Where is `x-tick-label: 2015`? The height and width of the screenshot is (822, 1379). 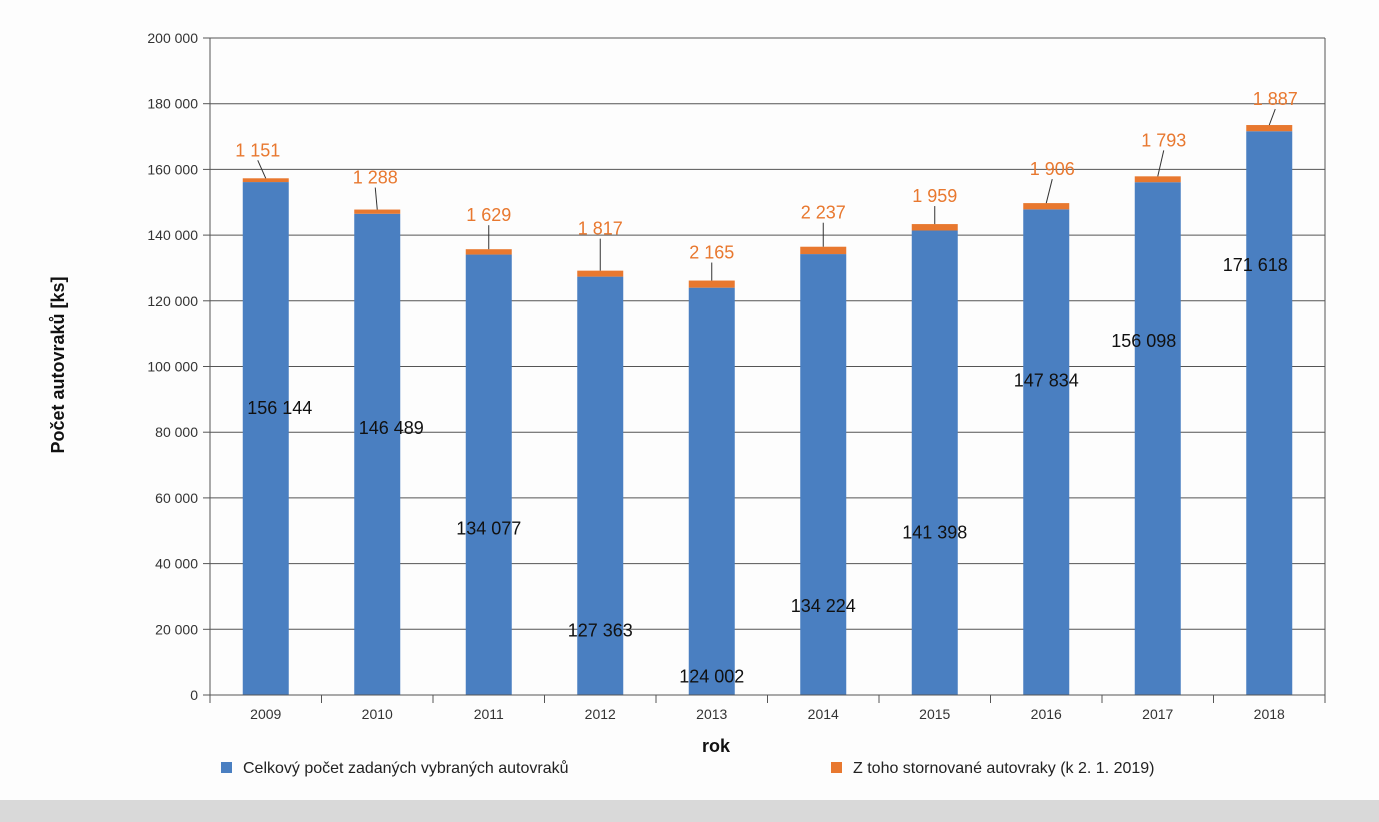 x-tick-label: 2015 is located at coordinates (934, 714).